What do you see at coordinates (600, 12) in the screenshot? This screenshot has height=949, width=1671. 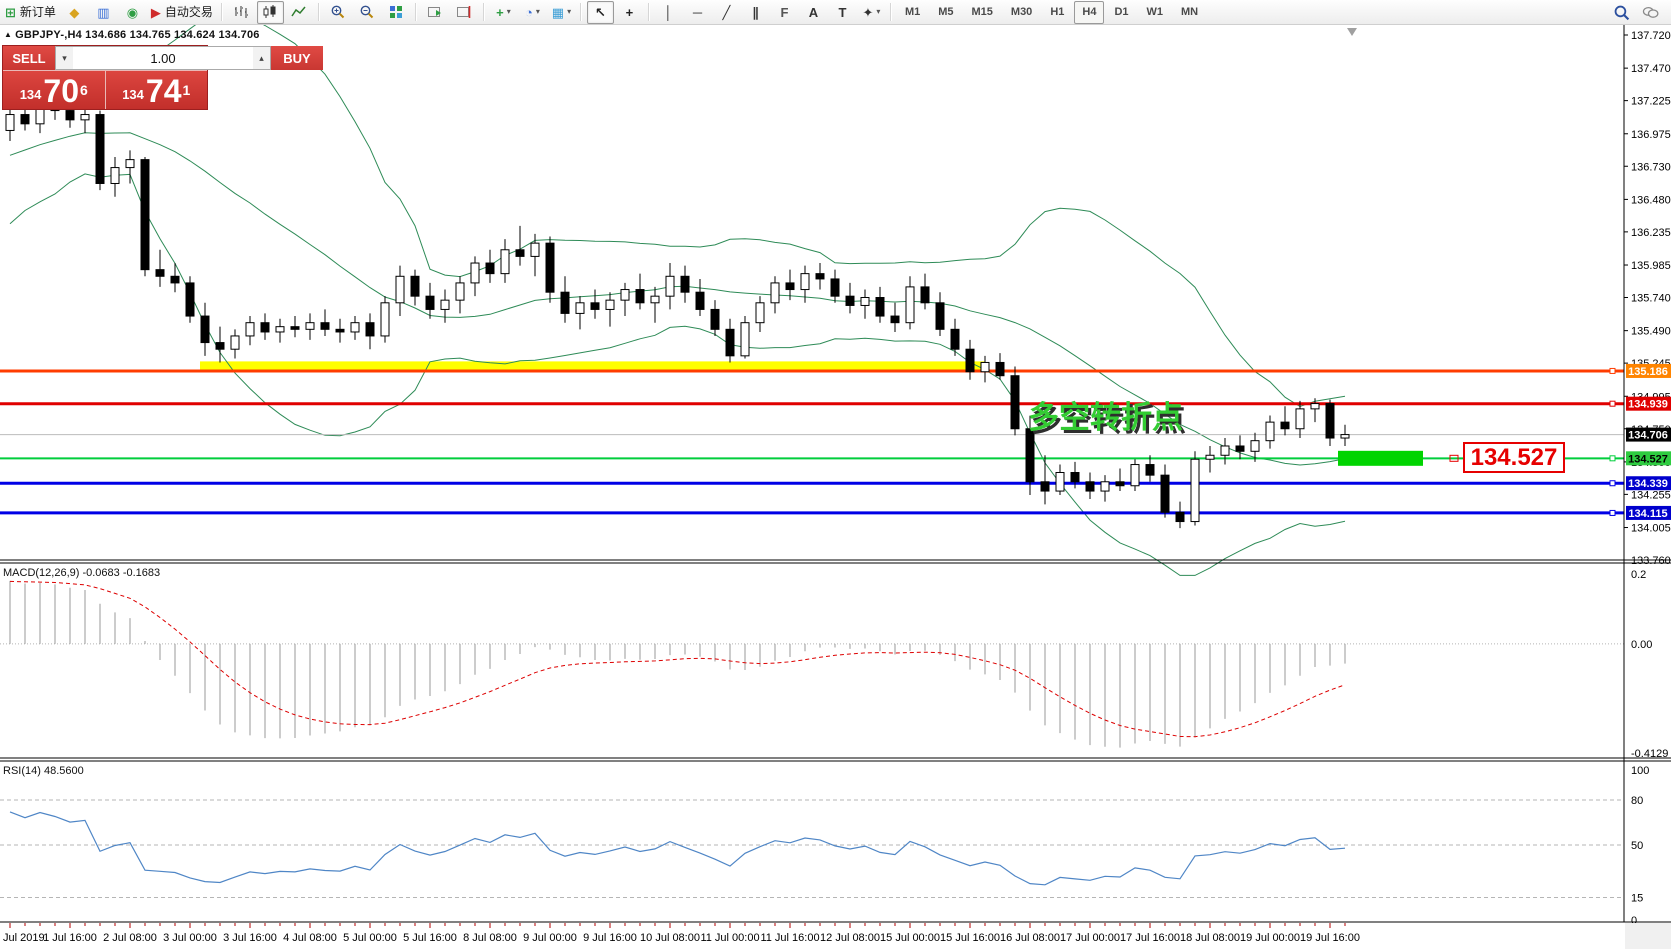 I see `cursor-button: ↖` at bounding box center [600, 12].